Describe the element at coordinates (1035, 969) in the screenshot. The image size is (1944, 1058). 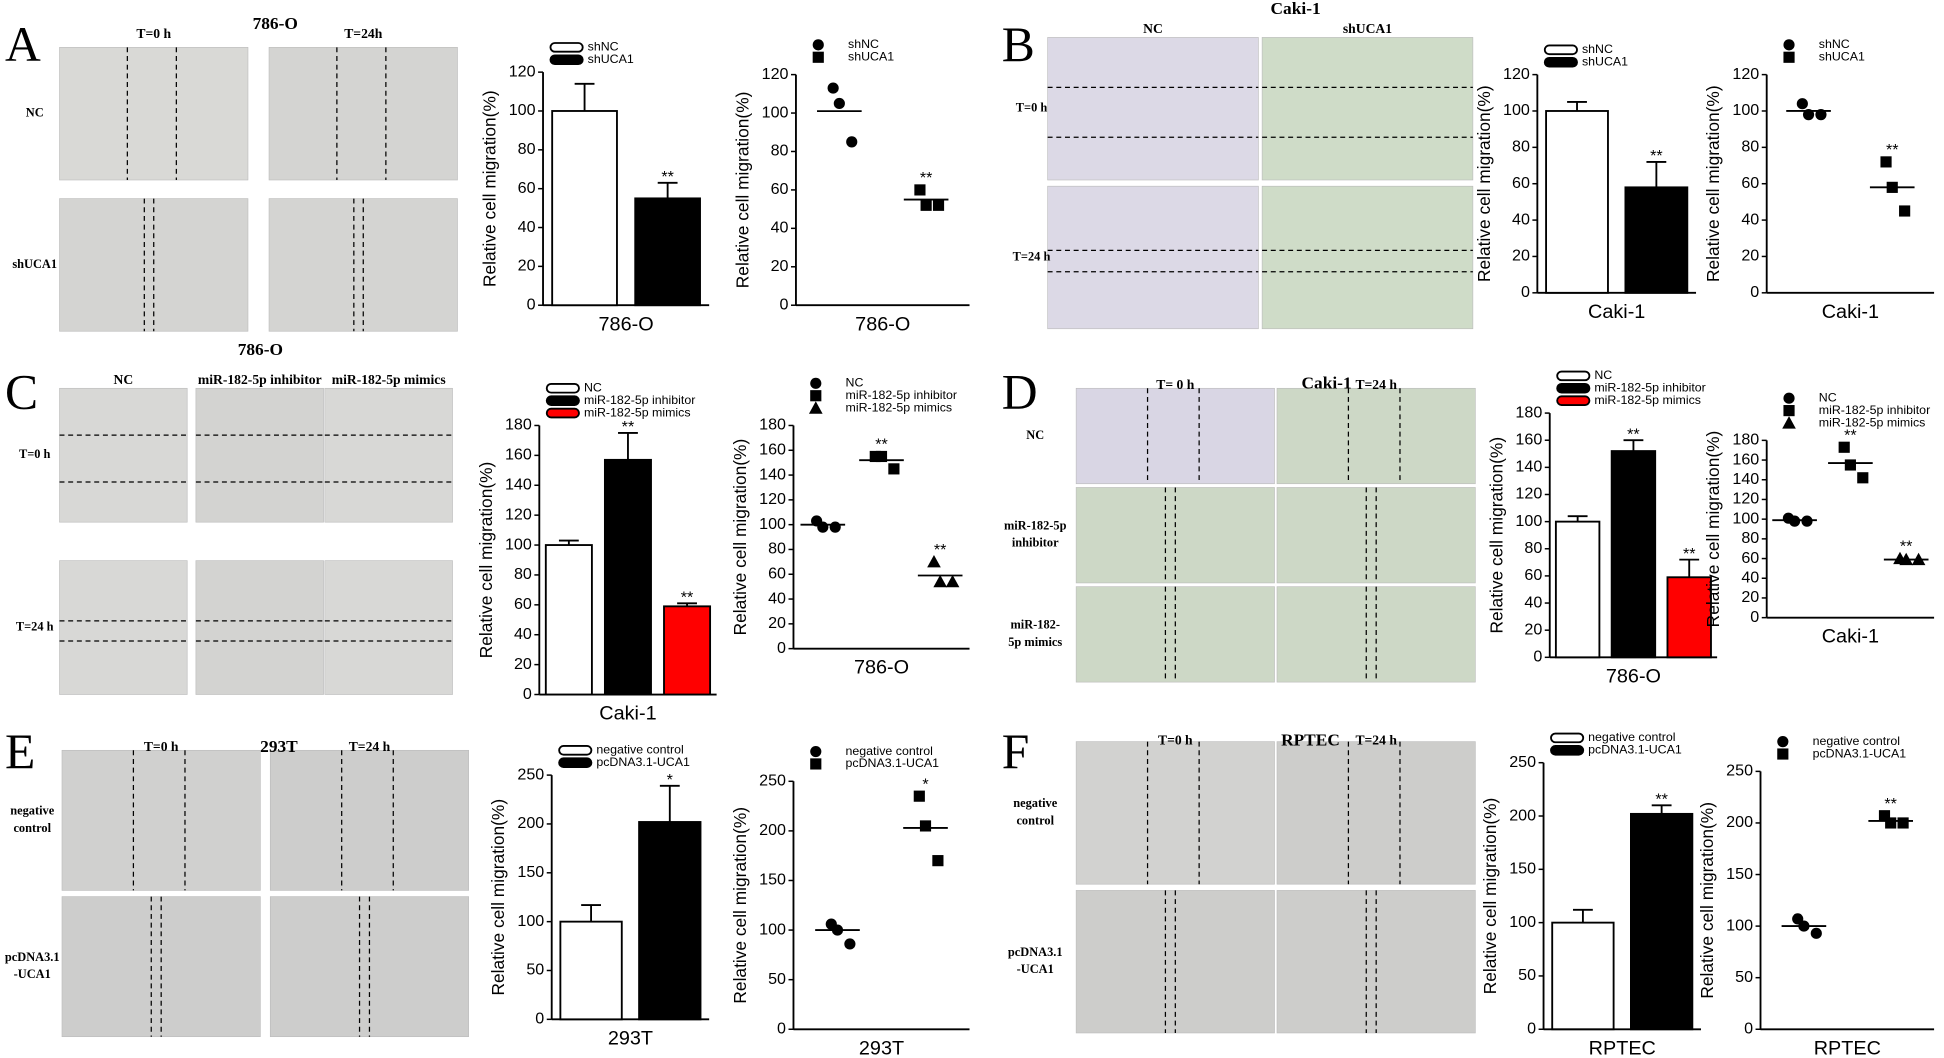
I see `row-label: -UCA1` at that location.